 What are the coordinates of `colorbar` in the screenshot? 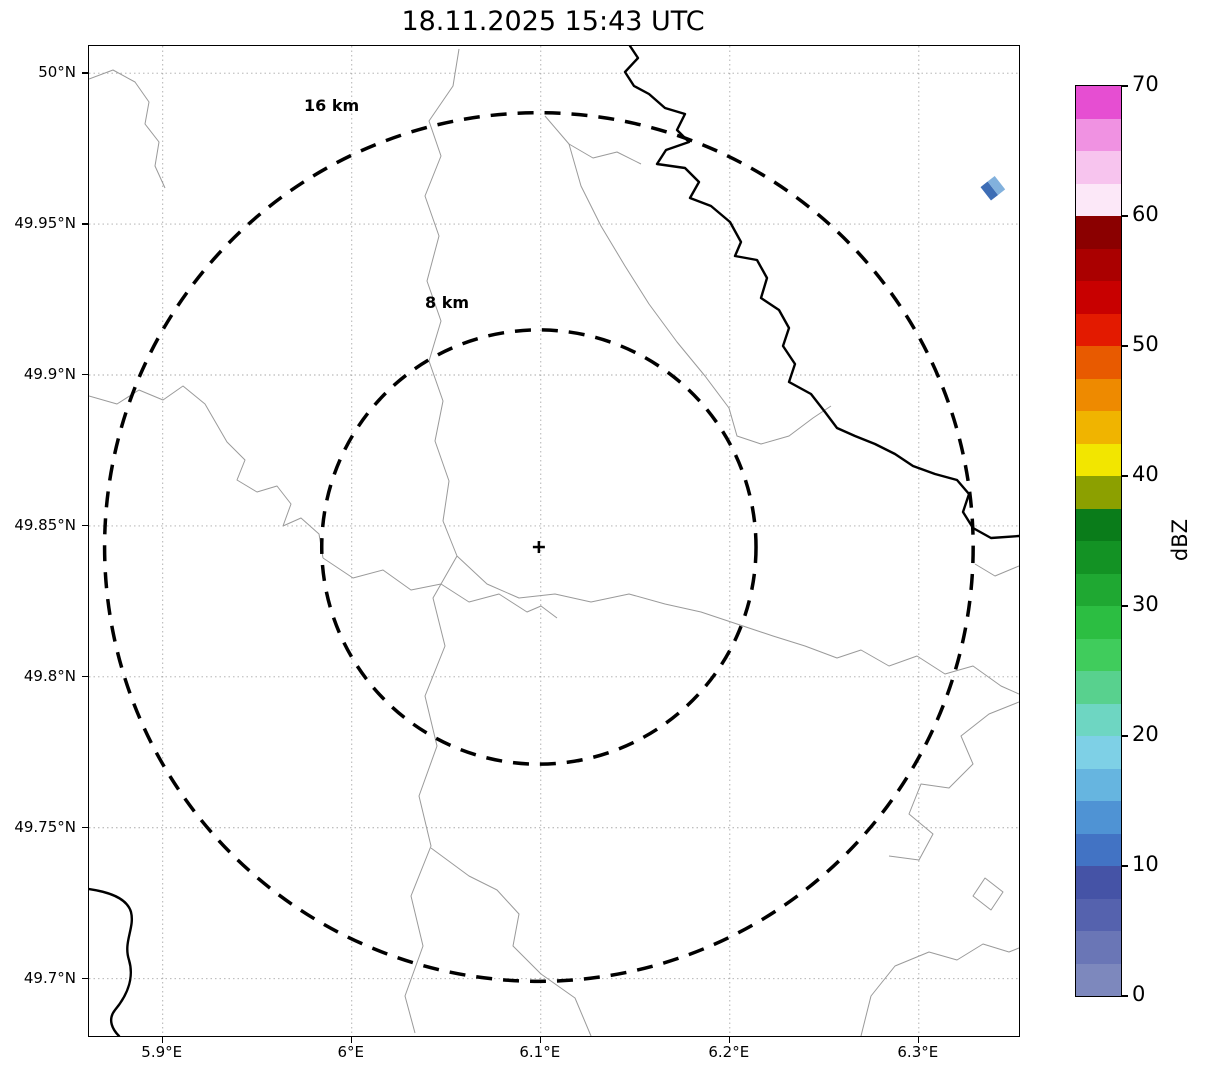 It's located at (1098, 541).